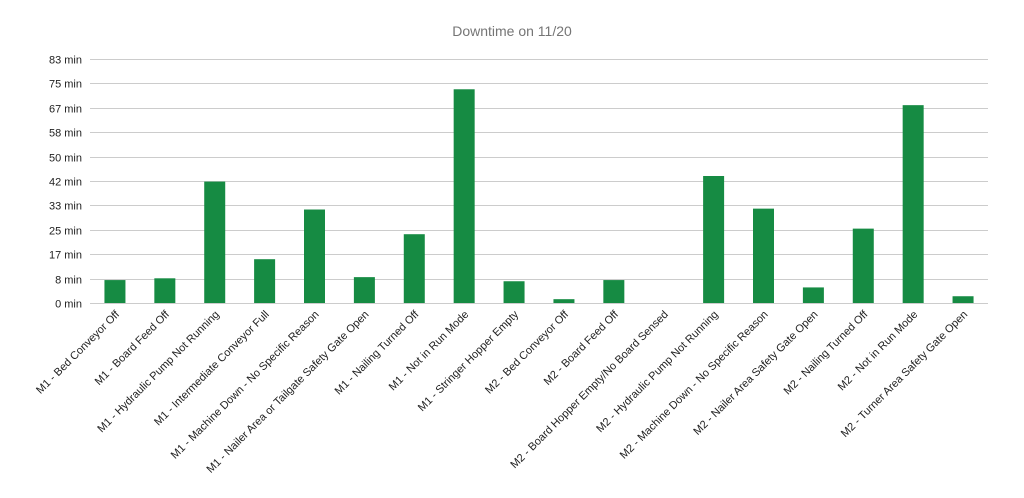 The width and height of the screenshot is (1024, 498). I want to click on y-tick-label: 33 min, so click(65, 207).